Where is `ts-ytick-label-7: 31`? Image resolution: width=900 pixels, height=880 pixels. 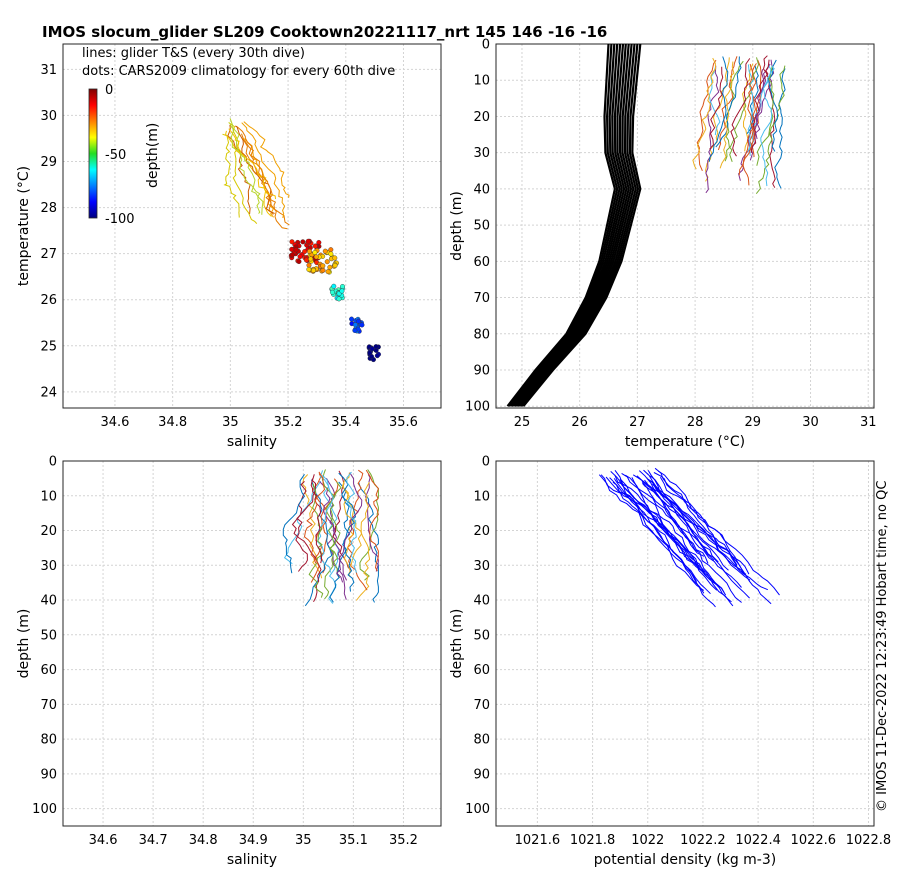 ts-ytick-label-7: 31 is located at coordinates (48, 70).